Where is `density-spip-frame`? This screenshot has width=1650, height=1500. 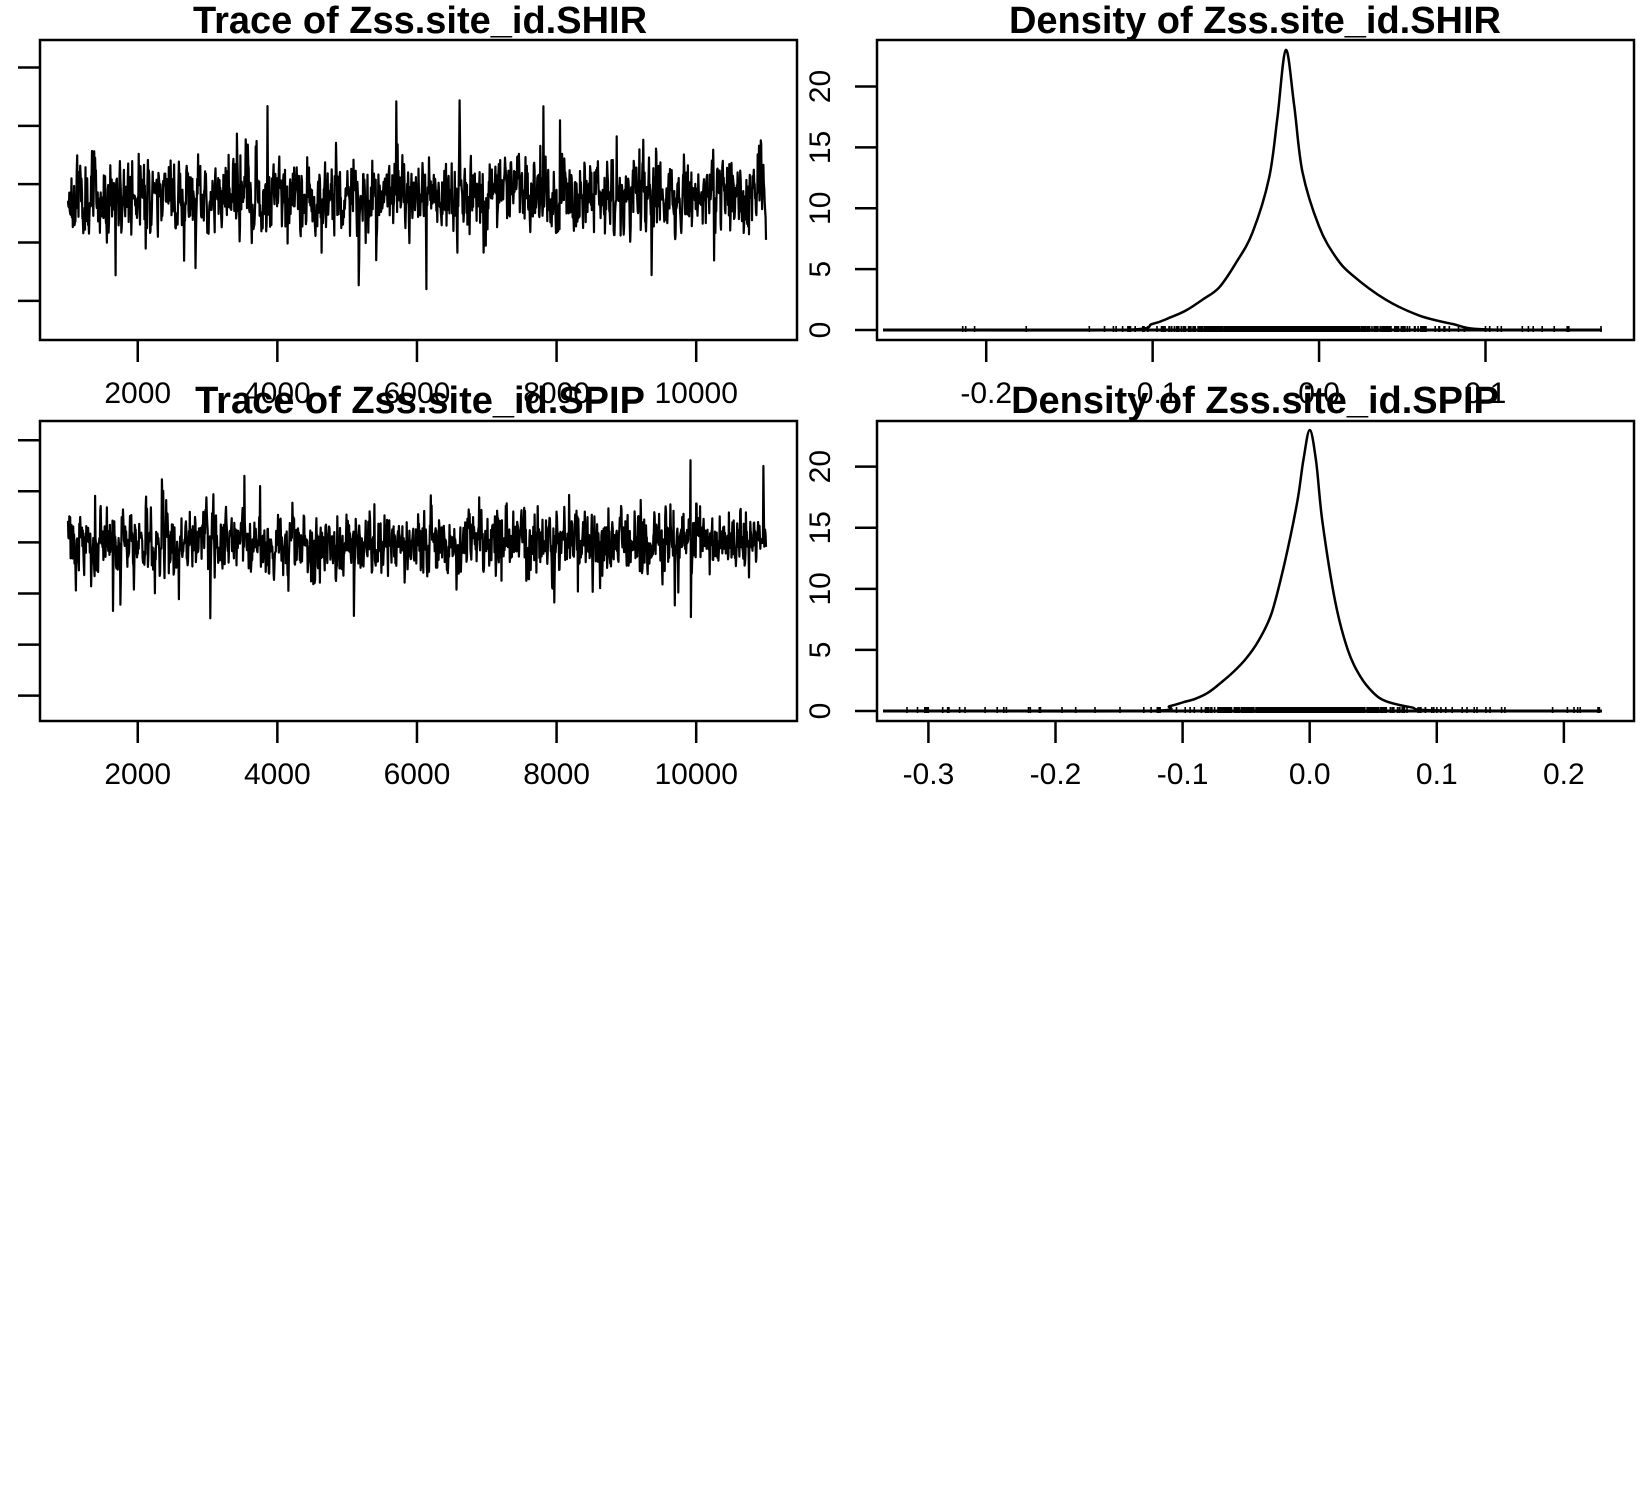
density-spip-frame is located at coordinates (1255, 571).